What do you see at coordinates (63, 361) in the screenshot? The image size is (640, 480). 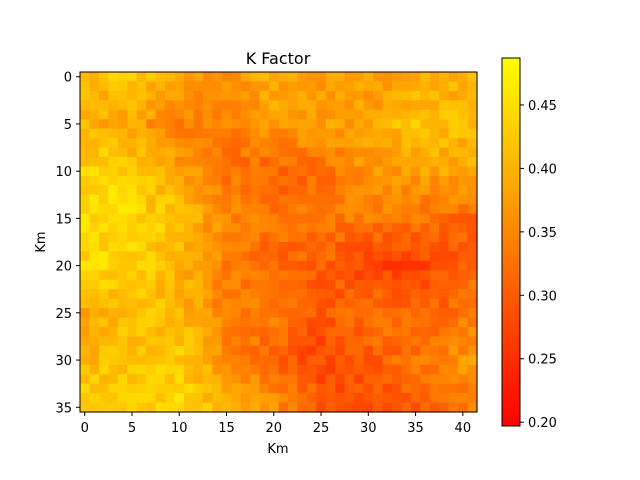 I see `y-tick-label: 30` at bounding box center [63, 361].